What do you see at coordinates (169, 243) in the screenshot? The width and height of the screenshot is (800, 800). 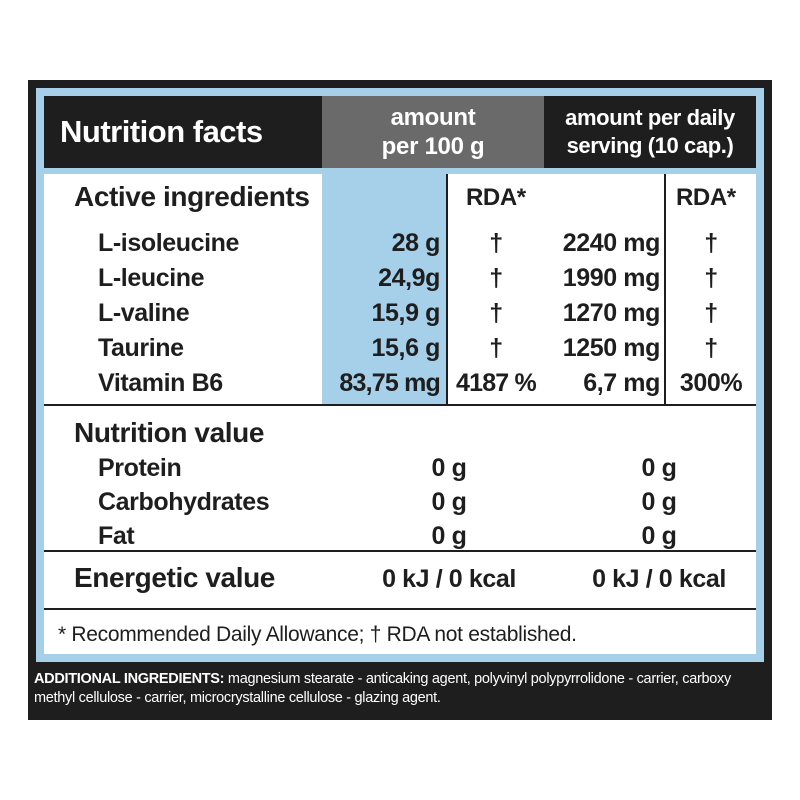 I see `ingredient-name: L-isoleucine` at bounding box center [169, 243].